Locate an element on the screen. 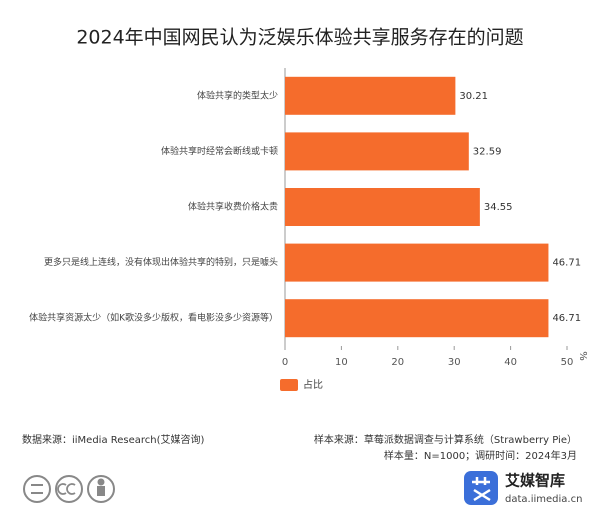 Image resolution: width=600 pixels, height=514 pixels. value-label: 30.21 is located at coordinates (473, 96).